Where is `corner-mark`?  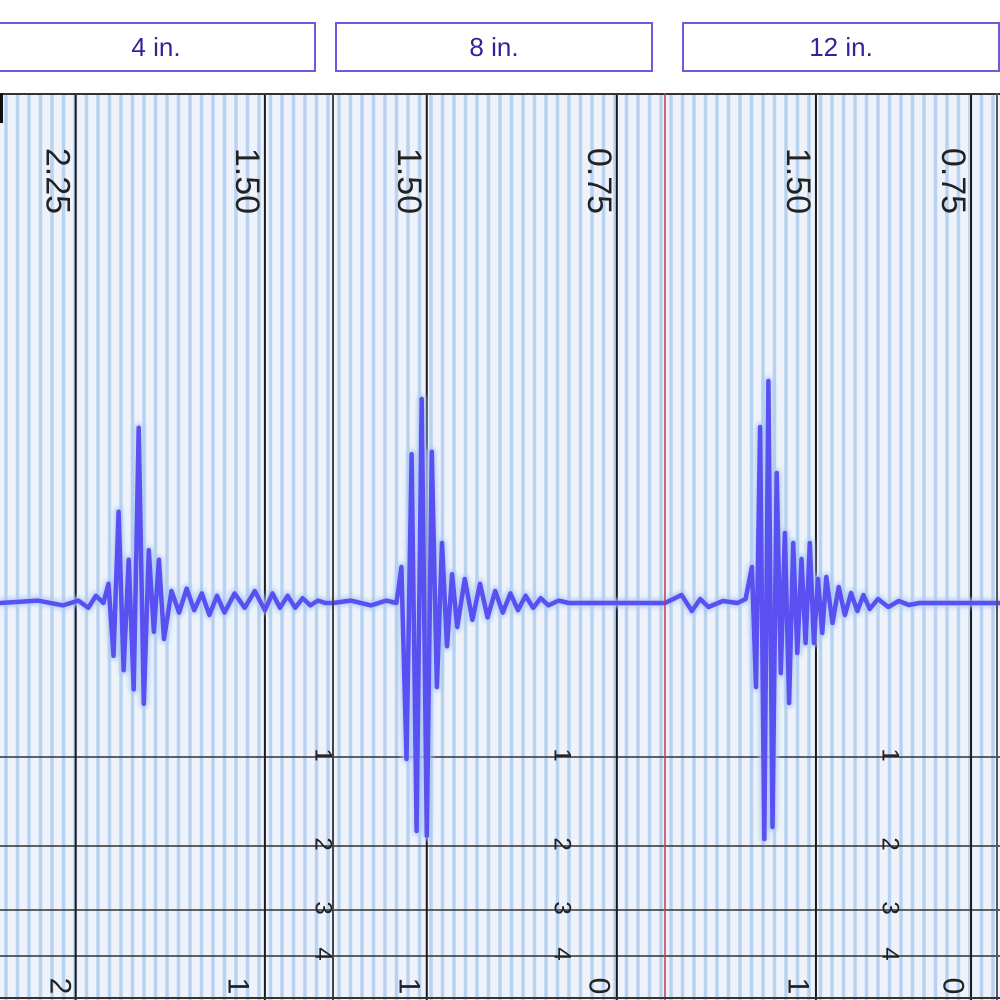 corner-mark is located at coordinates (1, 108).